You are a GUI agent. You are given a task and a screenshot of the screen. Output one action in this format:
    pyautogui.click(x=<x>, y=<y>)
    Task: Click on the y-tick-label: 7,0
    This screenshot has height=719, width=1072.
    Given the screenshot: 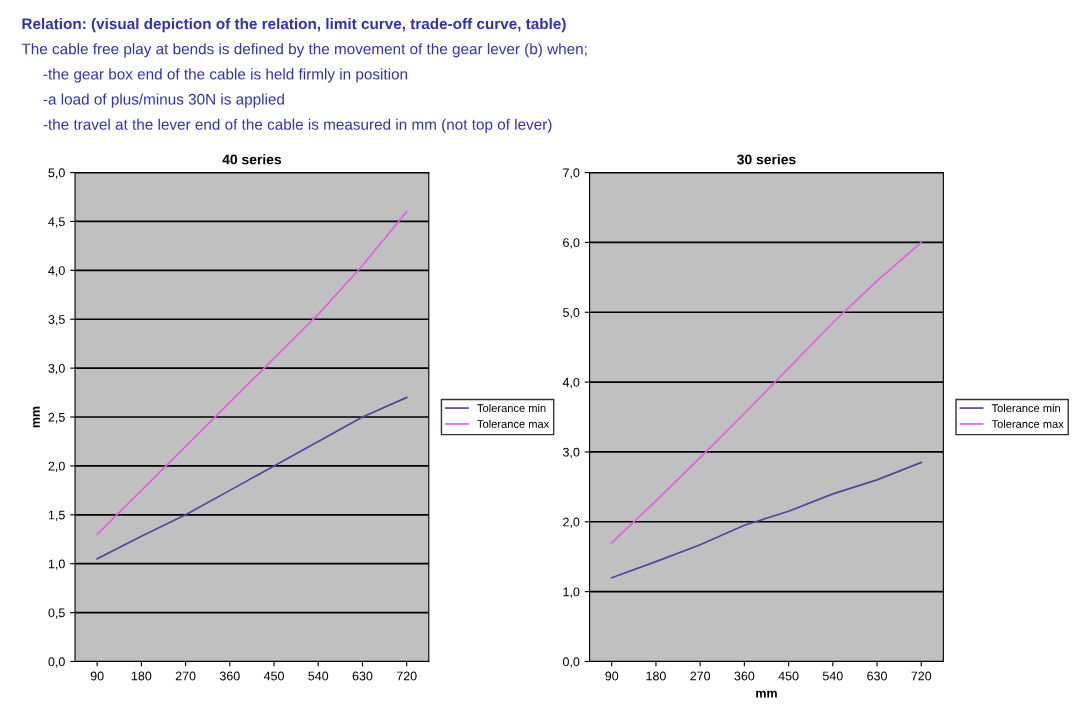 What is the action you would take?
    pyautogui.click(x=571, y=173)
    